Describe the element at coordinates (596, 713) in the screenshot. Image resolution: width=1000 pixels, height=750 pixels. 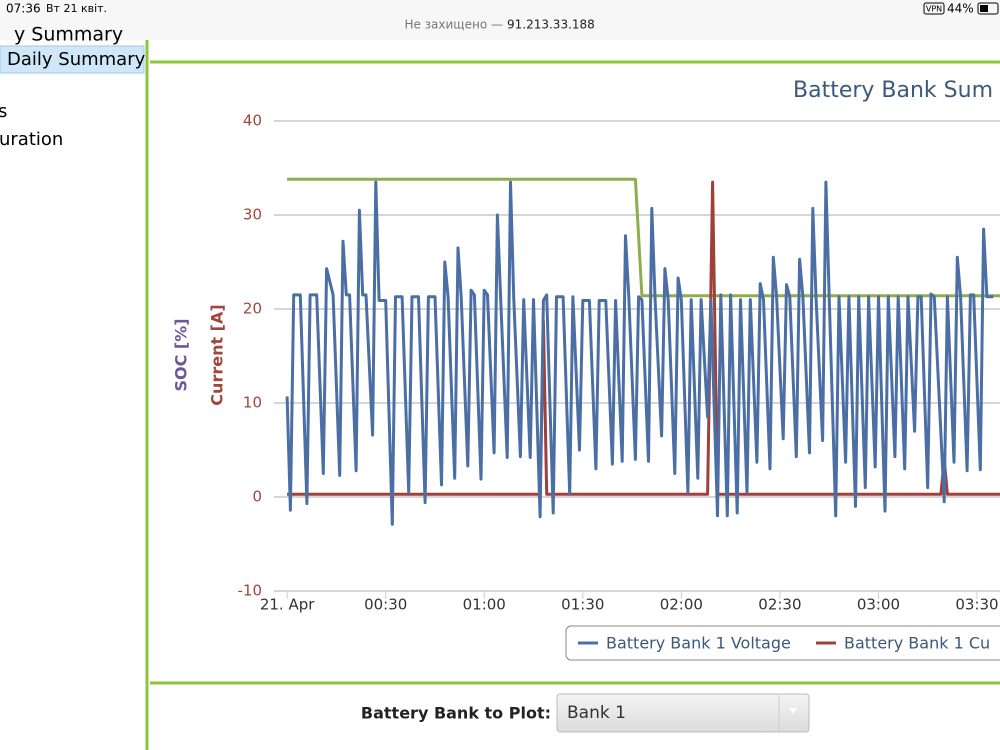
I see `select-value: Bank 1` at that location.